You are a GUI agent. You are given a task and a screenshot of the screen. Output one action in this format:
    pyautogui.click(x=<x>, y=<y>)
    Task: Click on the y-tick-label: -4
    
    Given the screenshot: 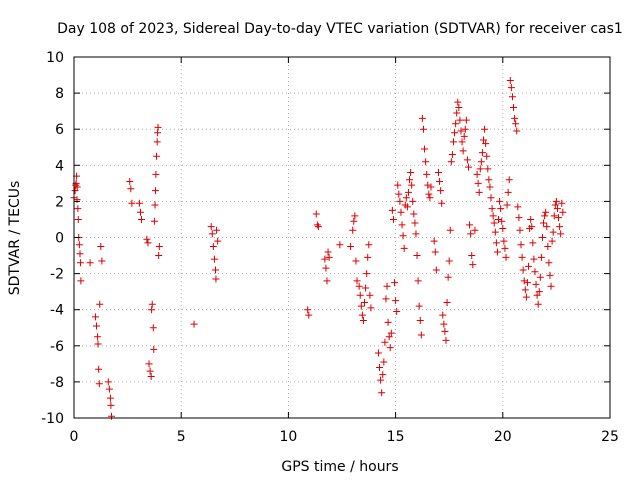 What is the action you would take?
    pyautogui.click(x=57, y=311)
    